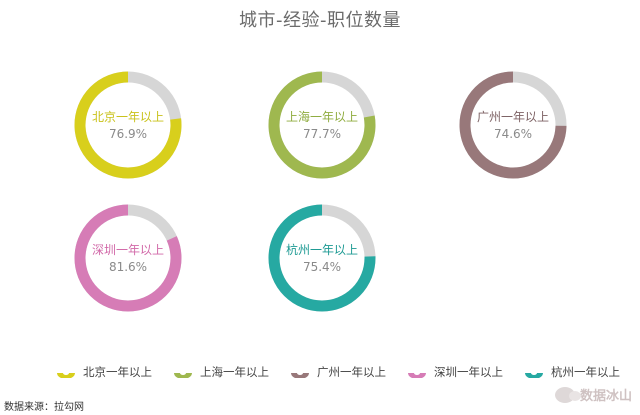 The width and height of the screenshot is (640, 415). What do you see at coordinates (468, 372) in the screenshot?
I see `legend-label: 深圳一年以上` at bounding box center [468, 372].